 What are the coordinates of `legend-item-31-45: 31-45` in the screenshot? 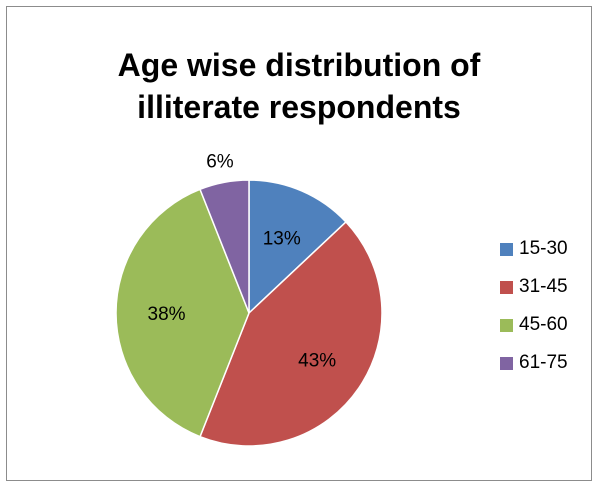 It's located at (534, 287).